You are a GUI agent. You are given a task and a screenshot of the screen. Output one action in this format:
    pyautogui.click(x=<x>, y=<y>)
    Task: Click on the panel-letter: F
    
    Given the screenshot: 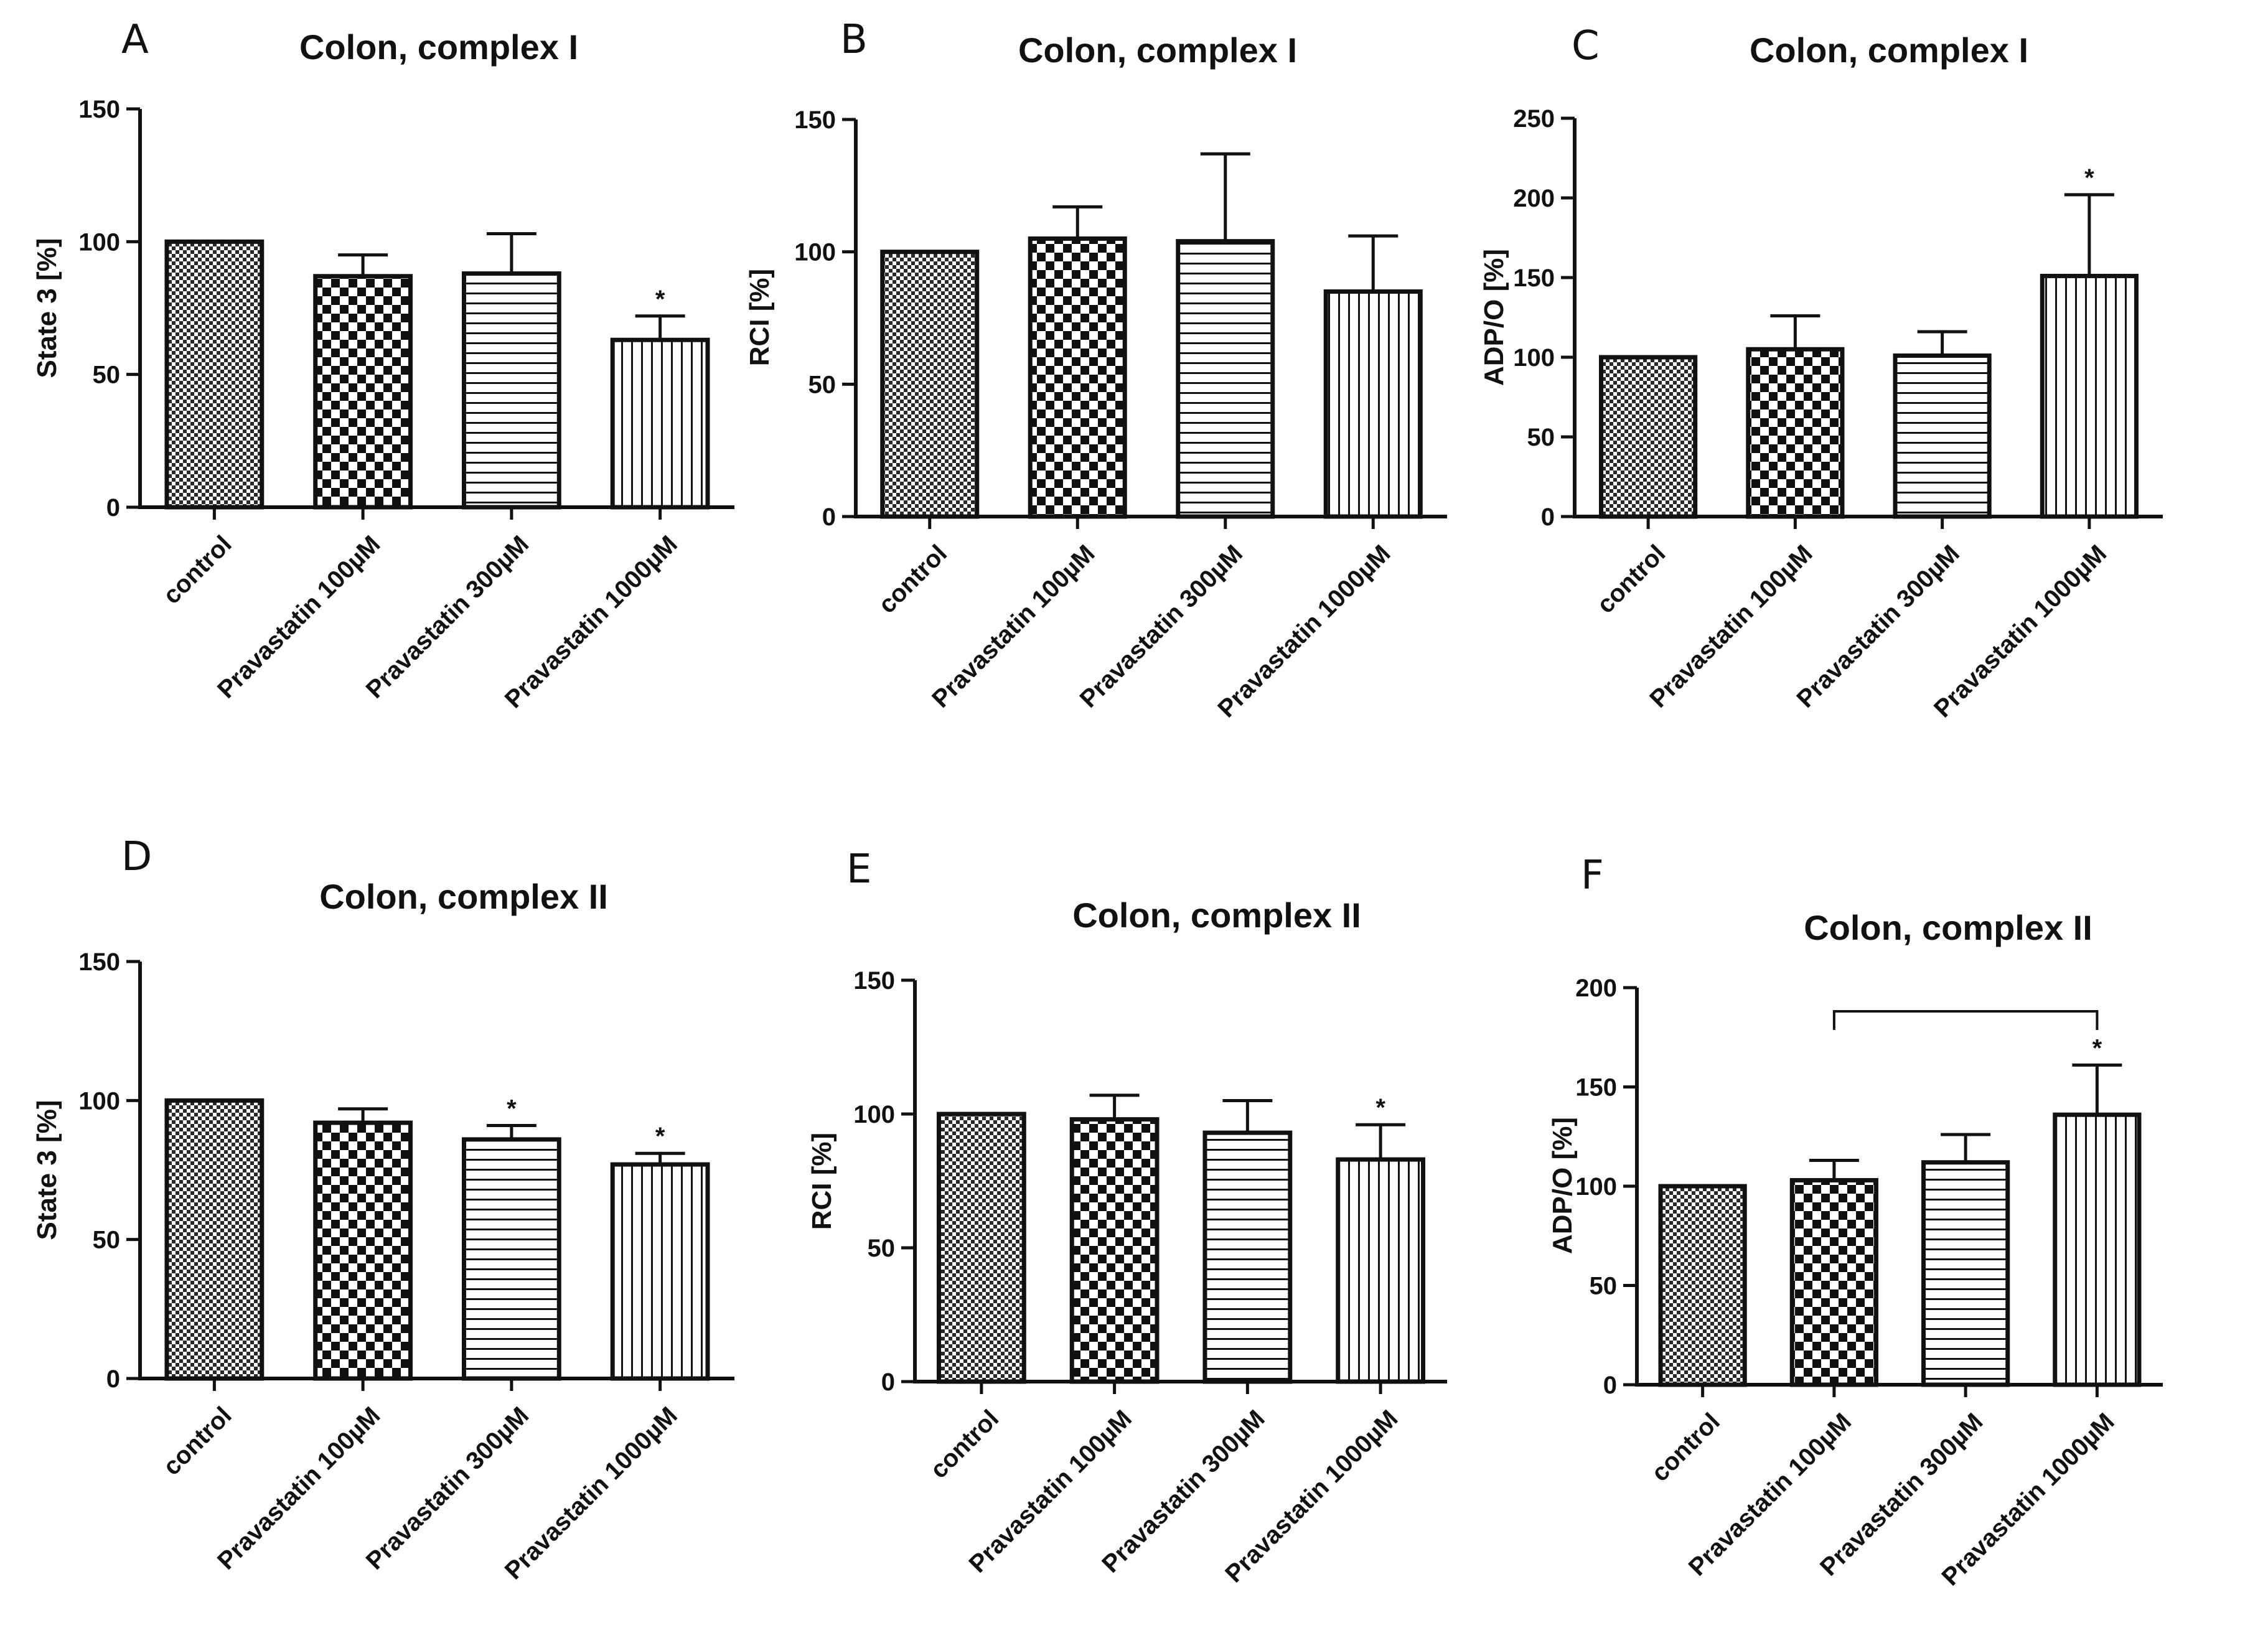 What is the action you would take?
    pyautogui.click(x=1592, y=876)
    